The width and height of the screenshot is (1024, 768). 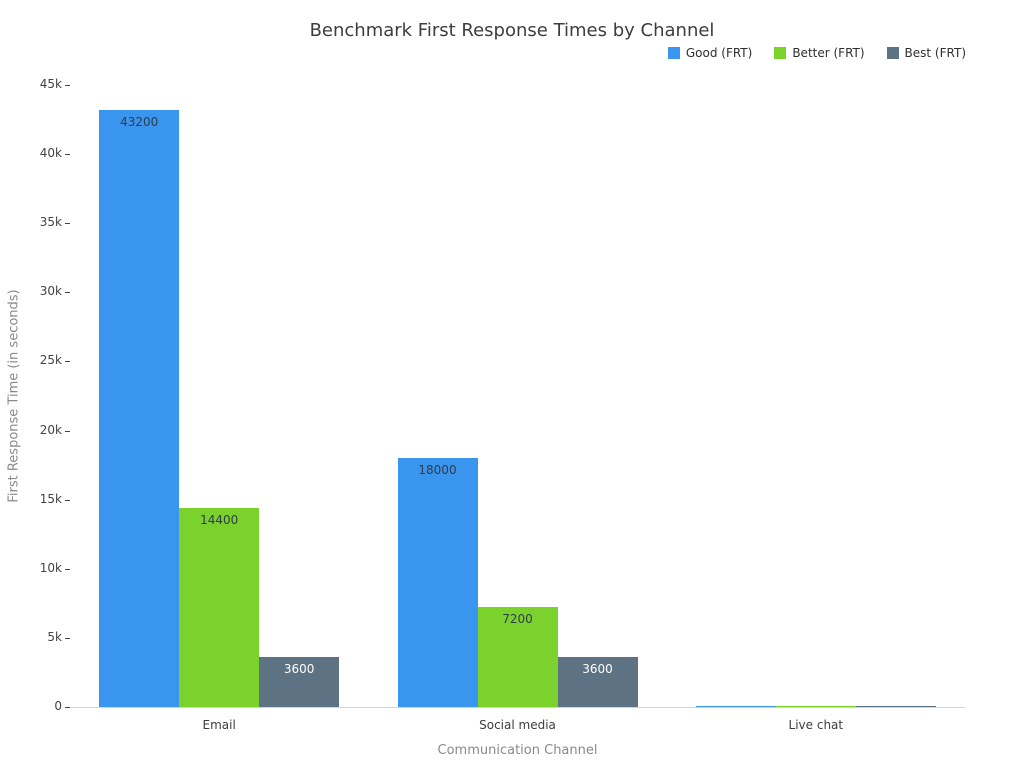 I want to click on y-axis-title: First Response Time (in seconds), so click(x=14, y=396).